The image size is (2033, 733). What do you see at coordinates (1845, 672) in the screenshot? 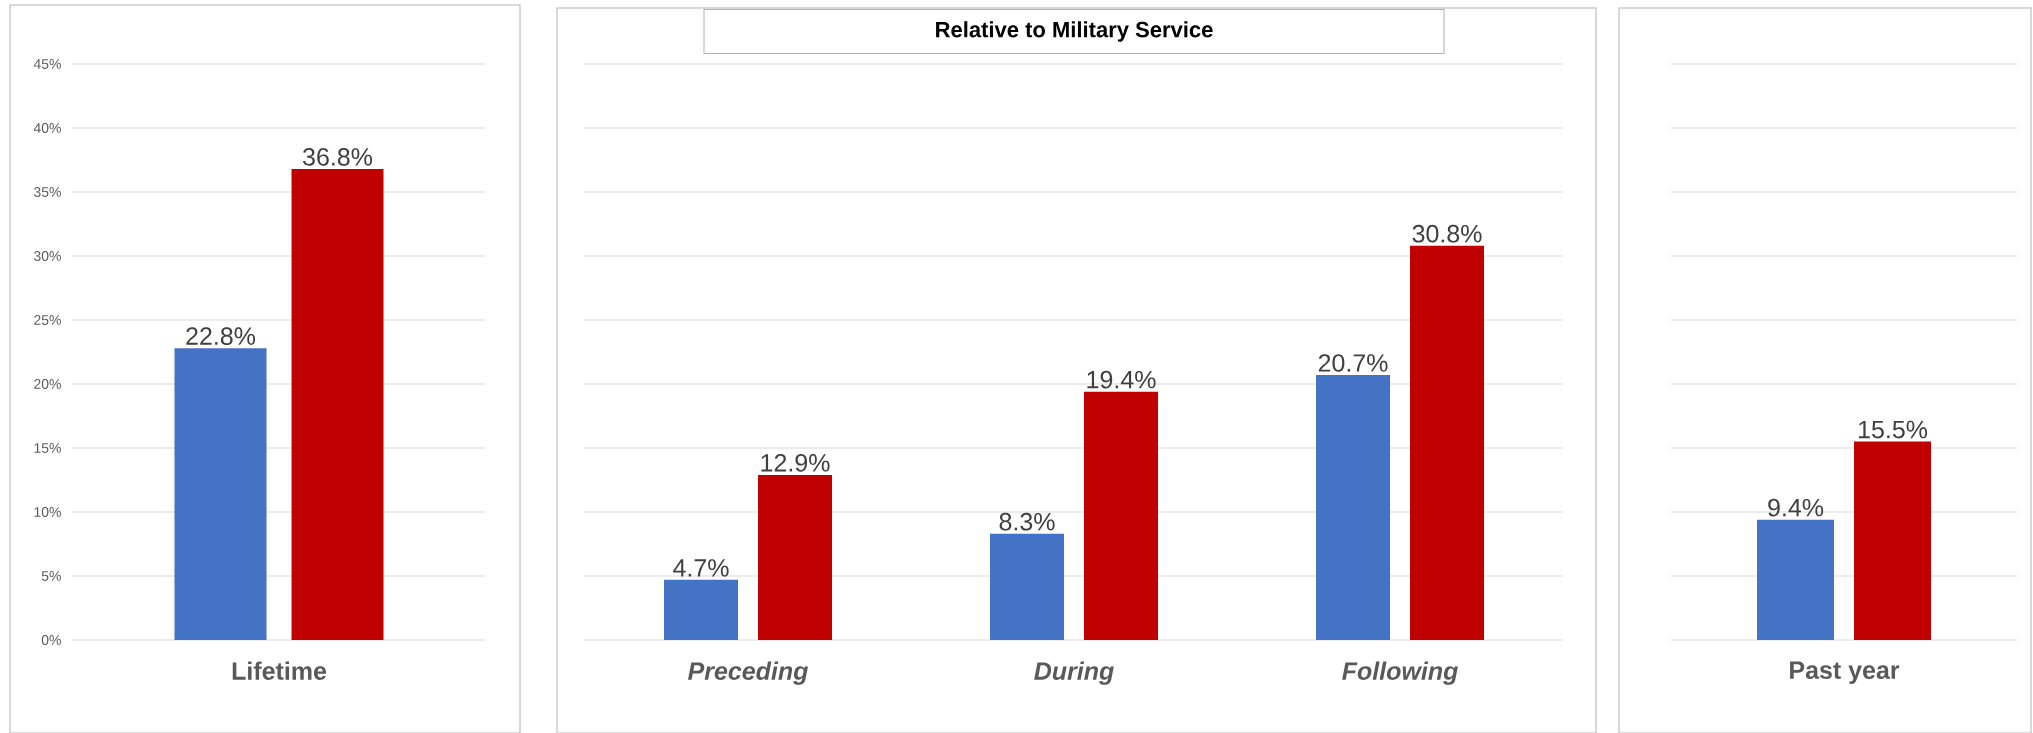
I see `x-tick-label: Past year` at bounding box center [1845, 672].